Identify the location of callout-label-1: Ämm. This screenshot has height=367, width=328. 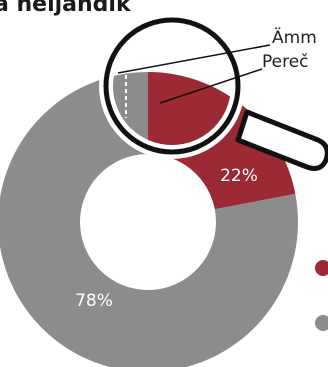
(294, 38).